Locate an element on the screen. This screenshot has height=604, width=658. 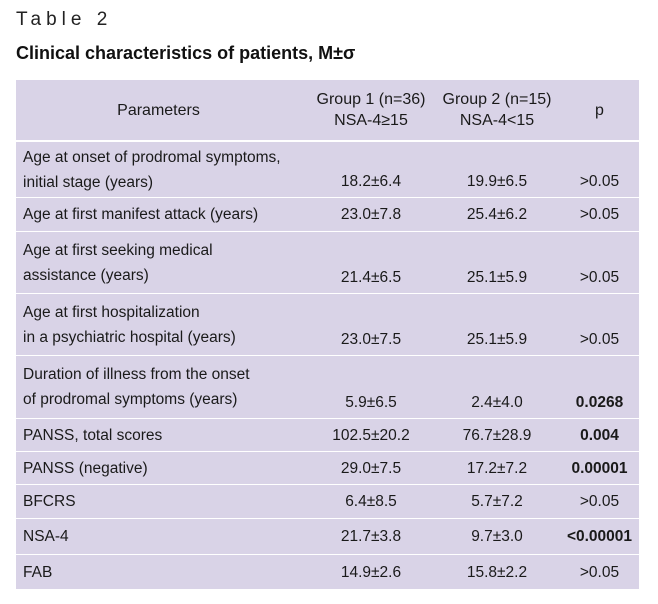
header-group-1-line2: NSA-4≥15 is located at coordinates (371, 120).